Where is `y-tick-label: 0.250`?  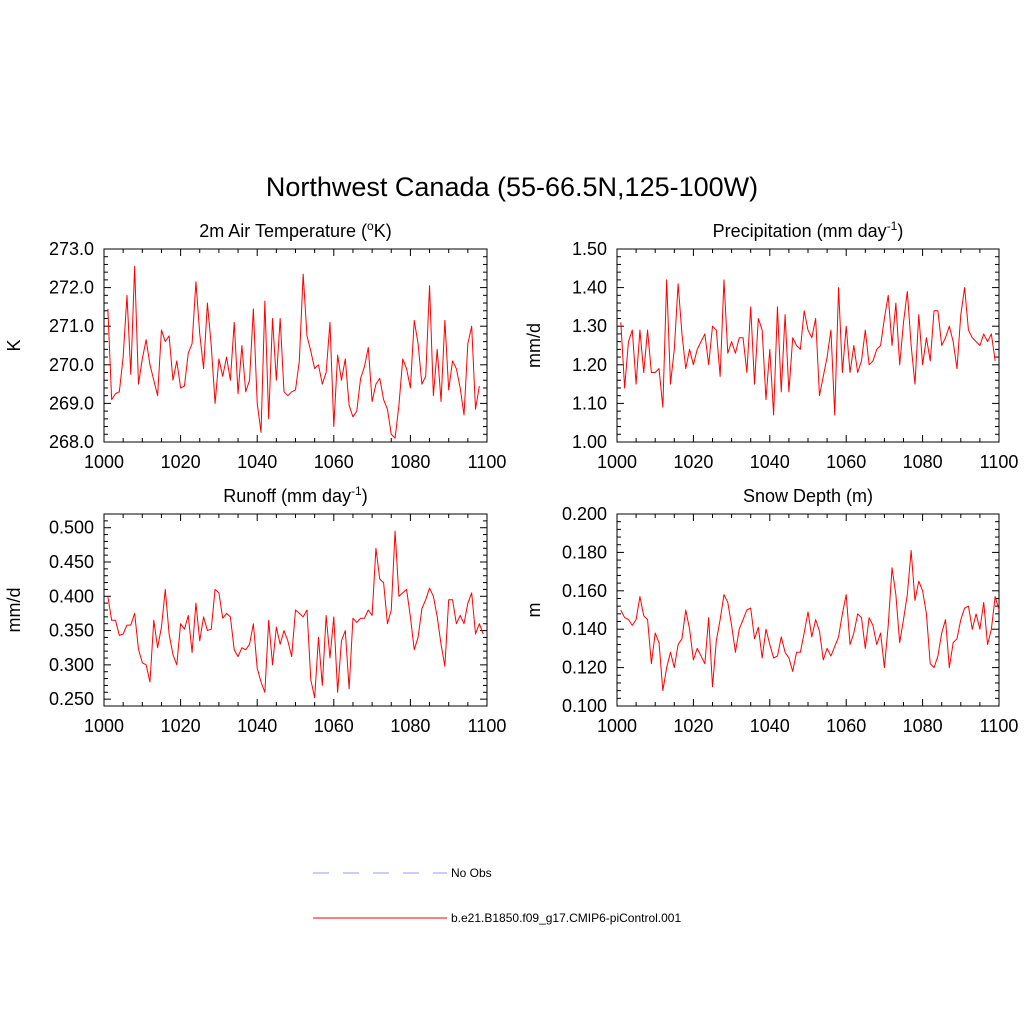
y-tick-label: 0.250 is located at coordinates (71, 699).